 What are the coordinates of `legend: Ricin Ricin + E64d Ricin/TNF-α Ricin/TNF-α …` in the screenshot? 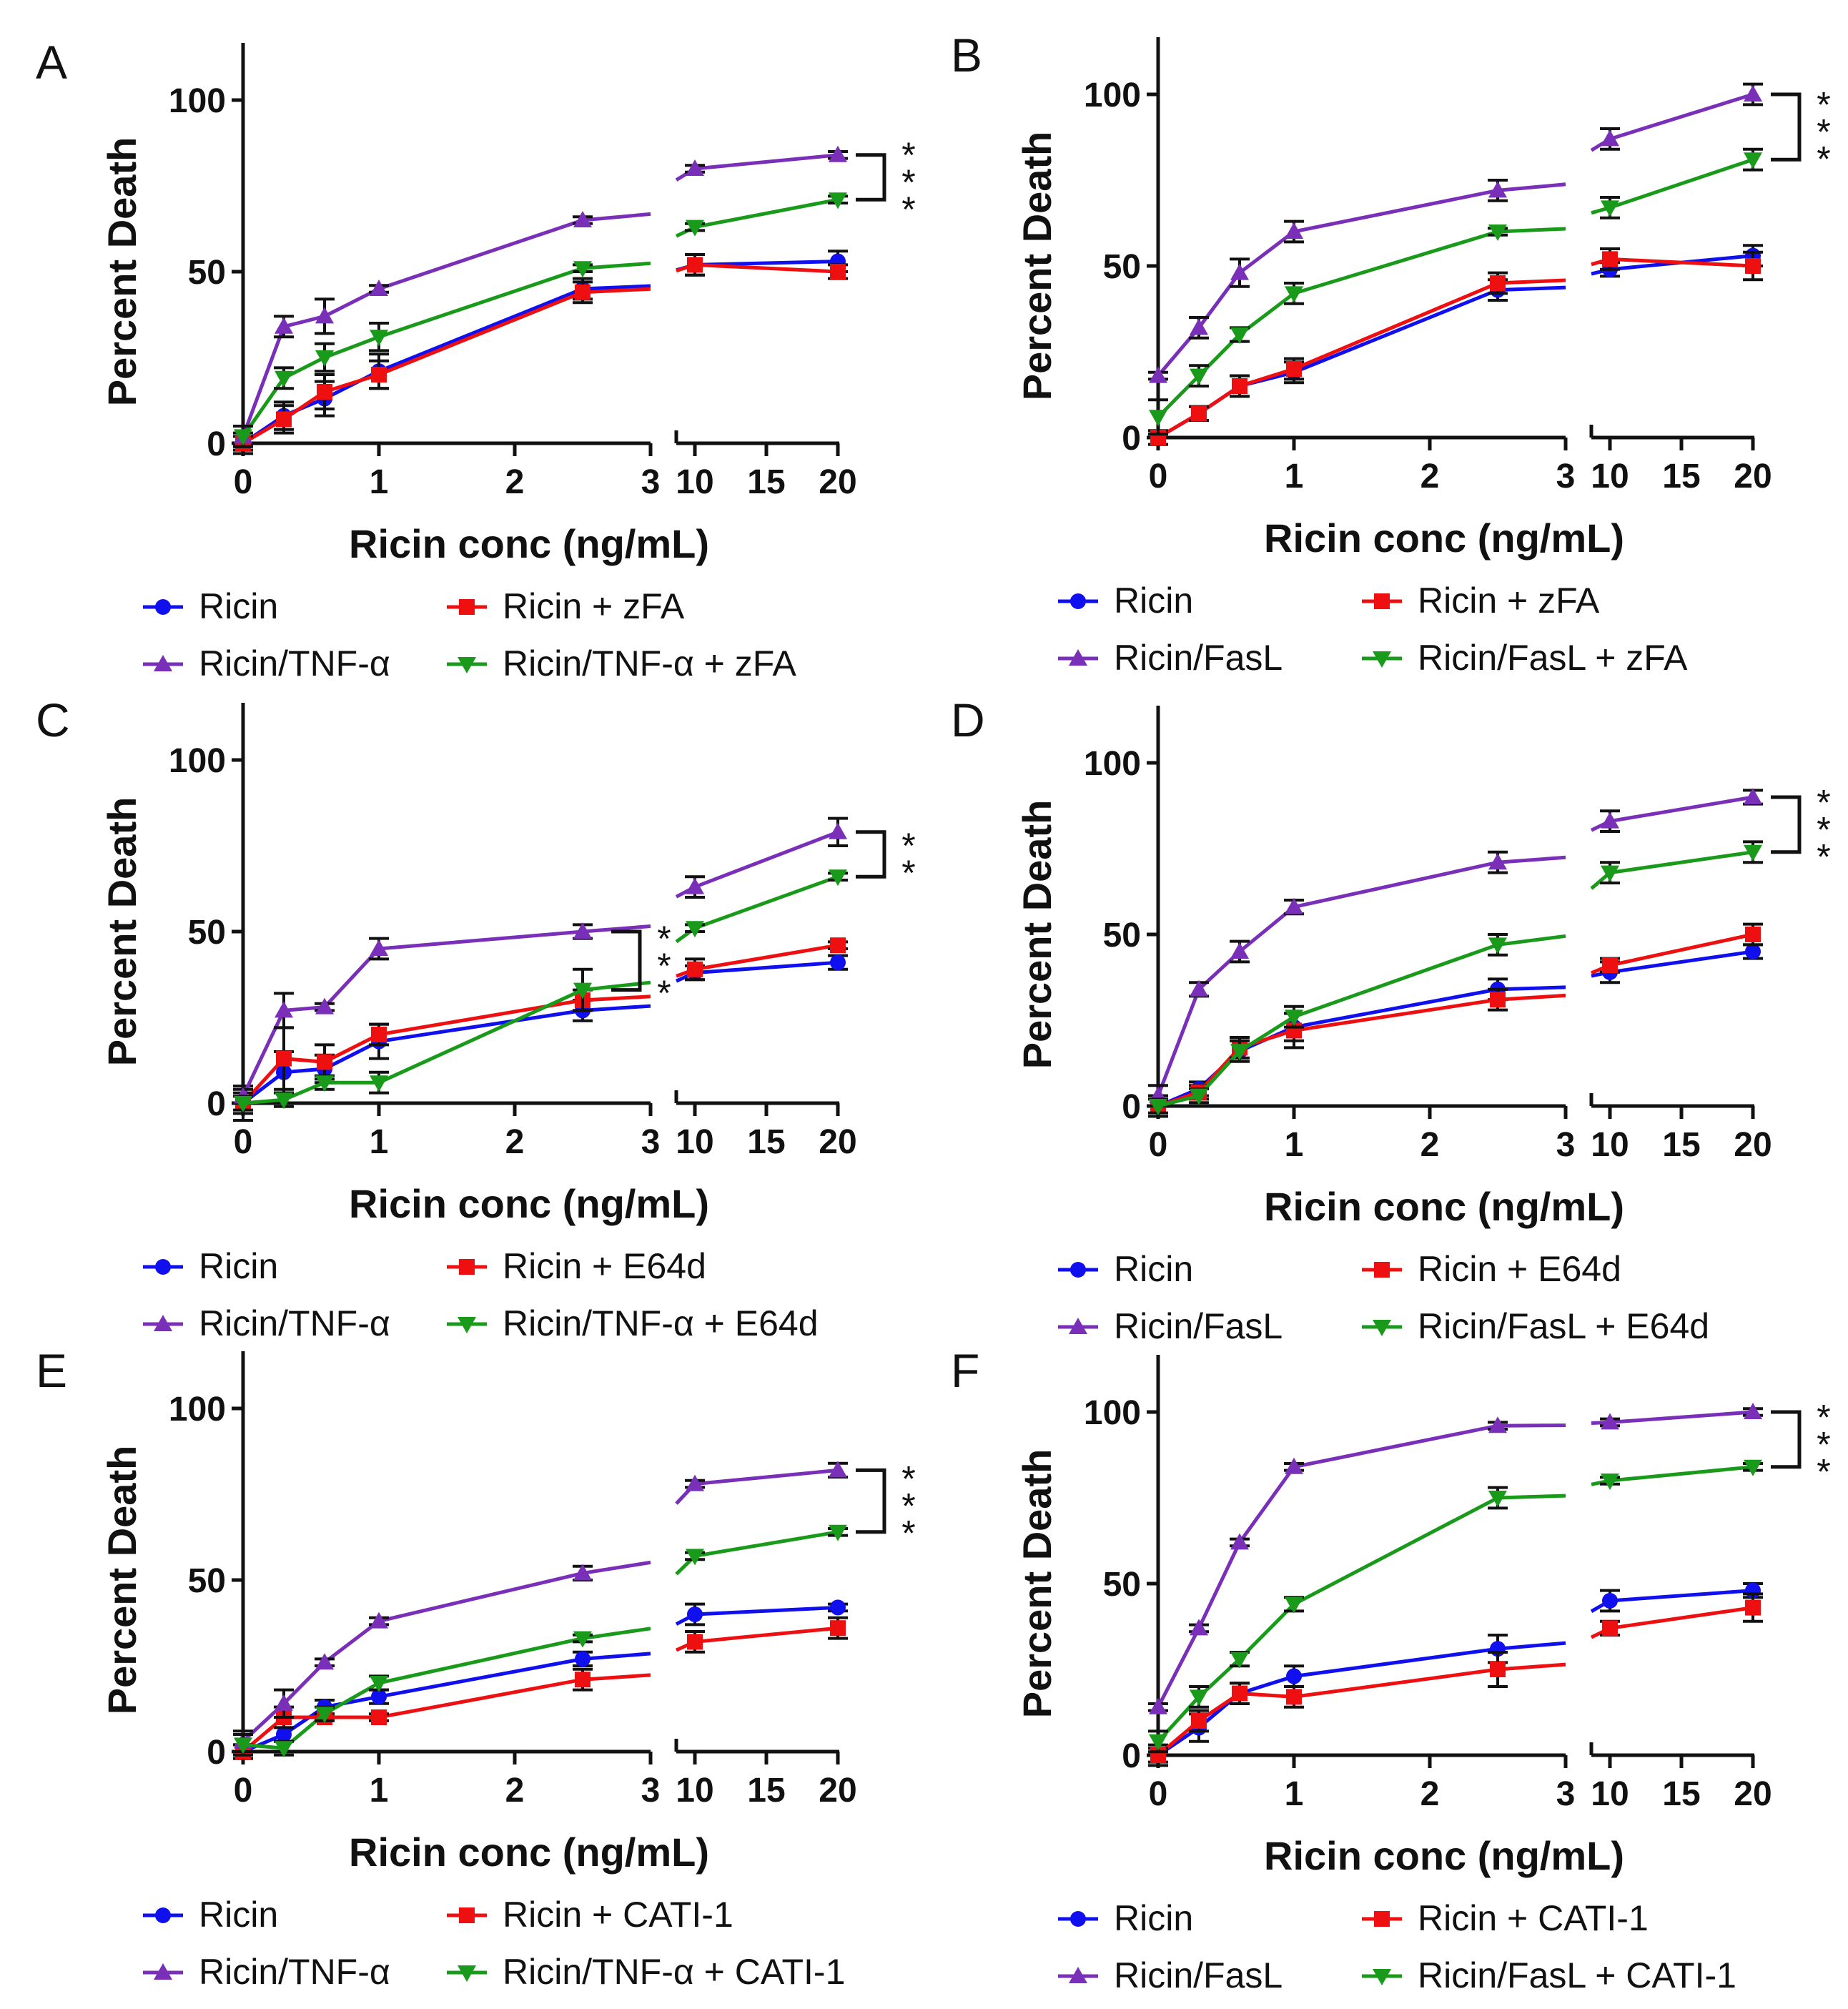 It's located at (481, 1294).